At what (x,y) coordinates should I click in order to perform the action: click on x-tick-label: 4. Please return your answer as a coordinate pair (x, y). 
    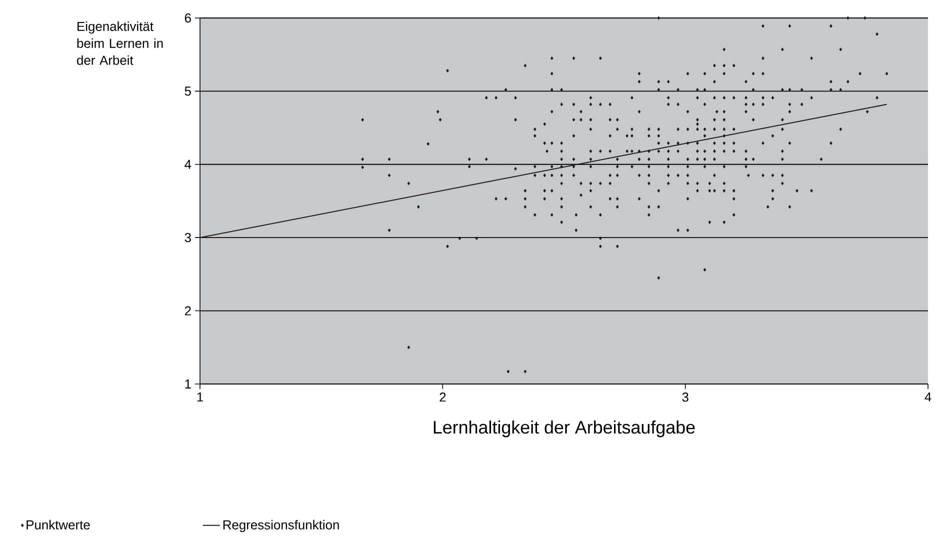
    Looking at the image, I should click on (928, 397).